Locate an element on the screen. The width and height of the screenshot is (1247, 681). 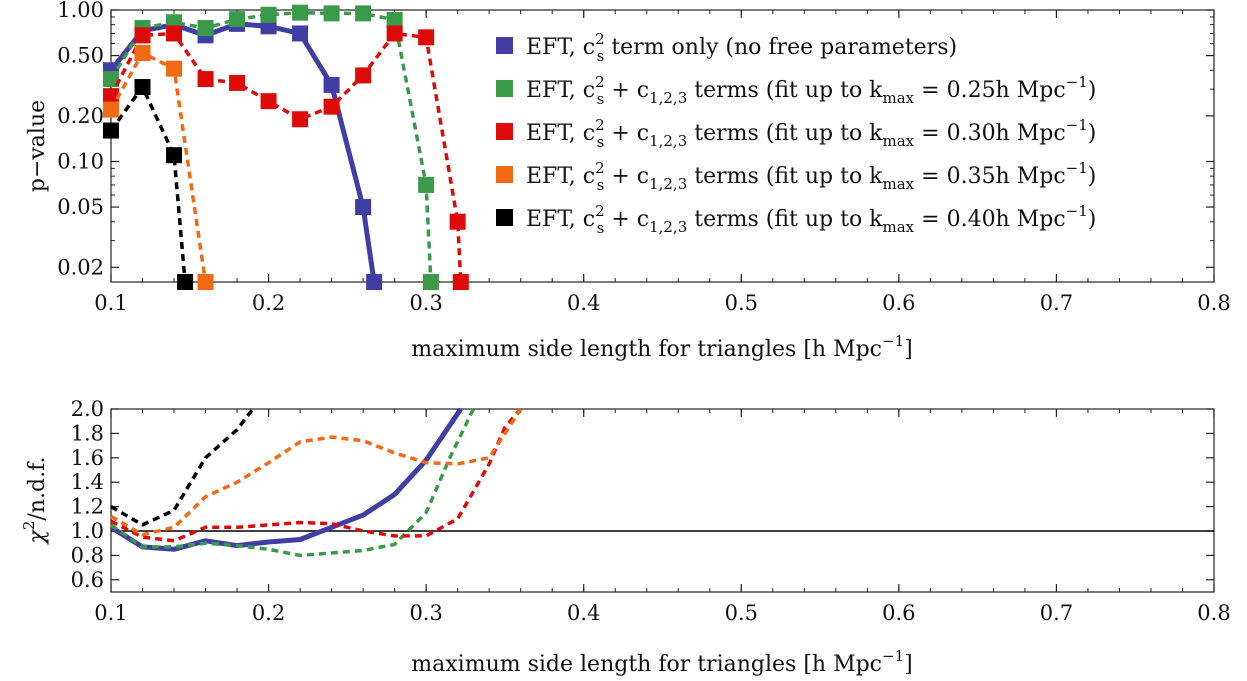
bottom-x-tick-label: 0.5 is located at coordinates (741, 613).